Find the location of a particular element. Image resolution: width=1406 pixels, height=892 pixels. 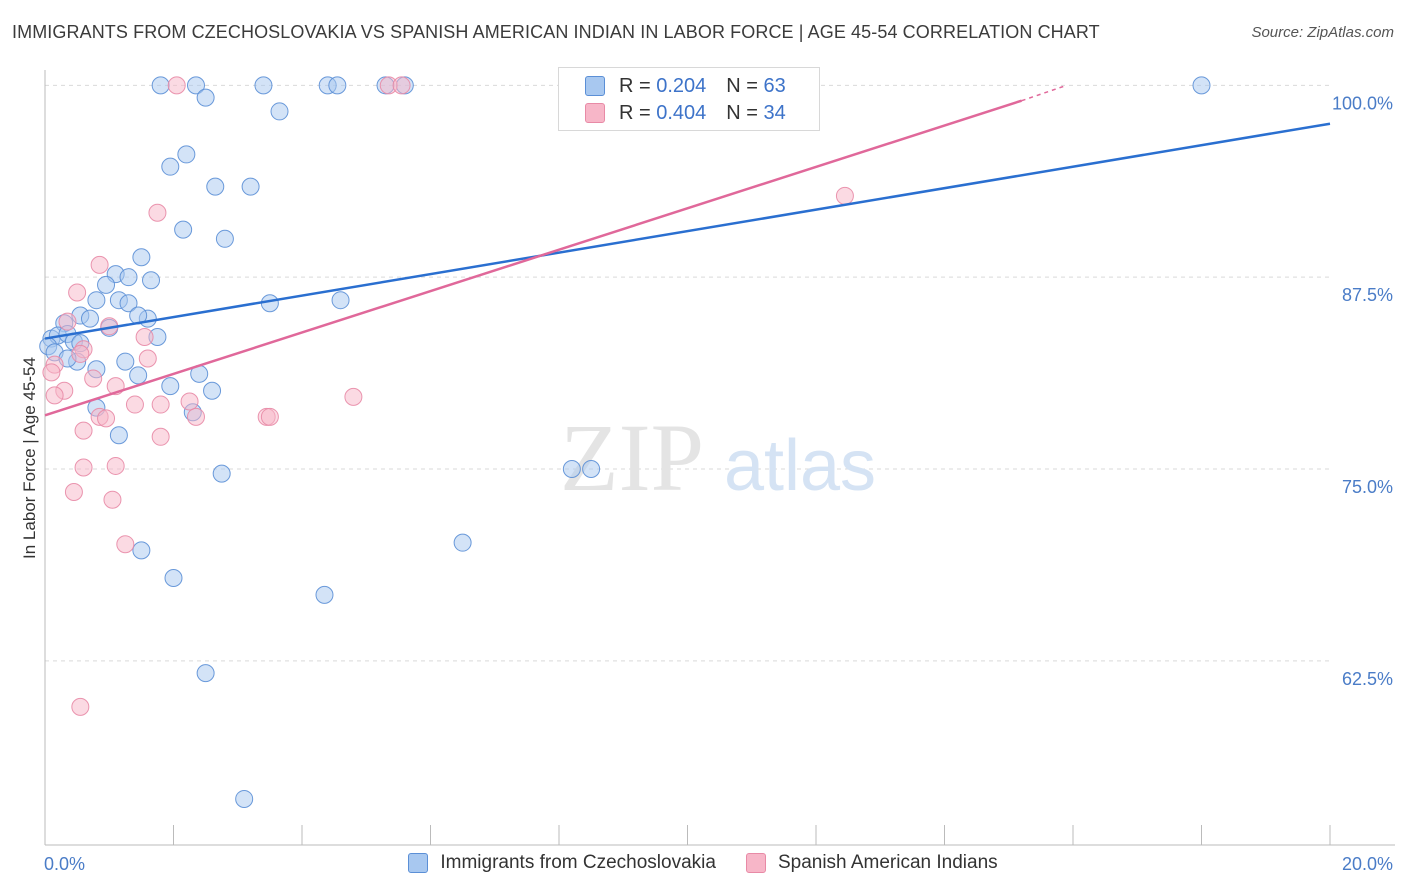

y-tick-label: 100.0% is located at coordinates (1362, 103).